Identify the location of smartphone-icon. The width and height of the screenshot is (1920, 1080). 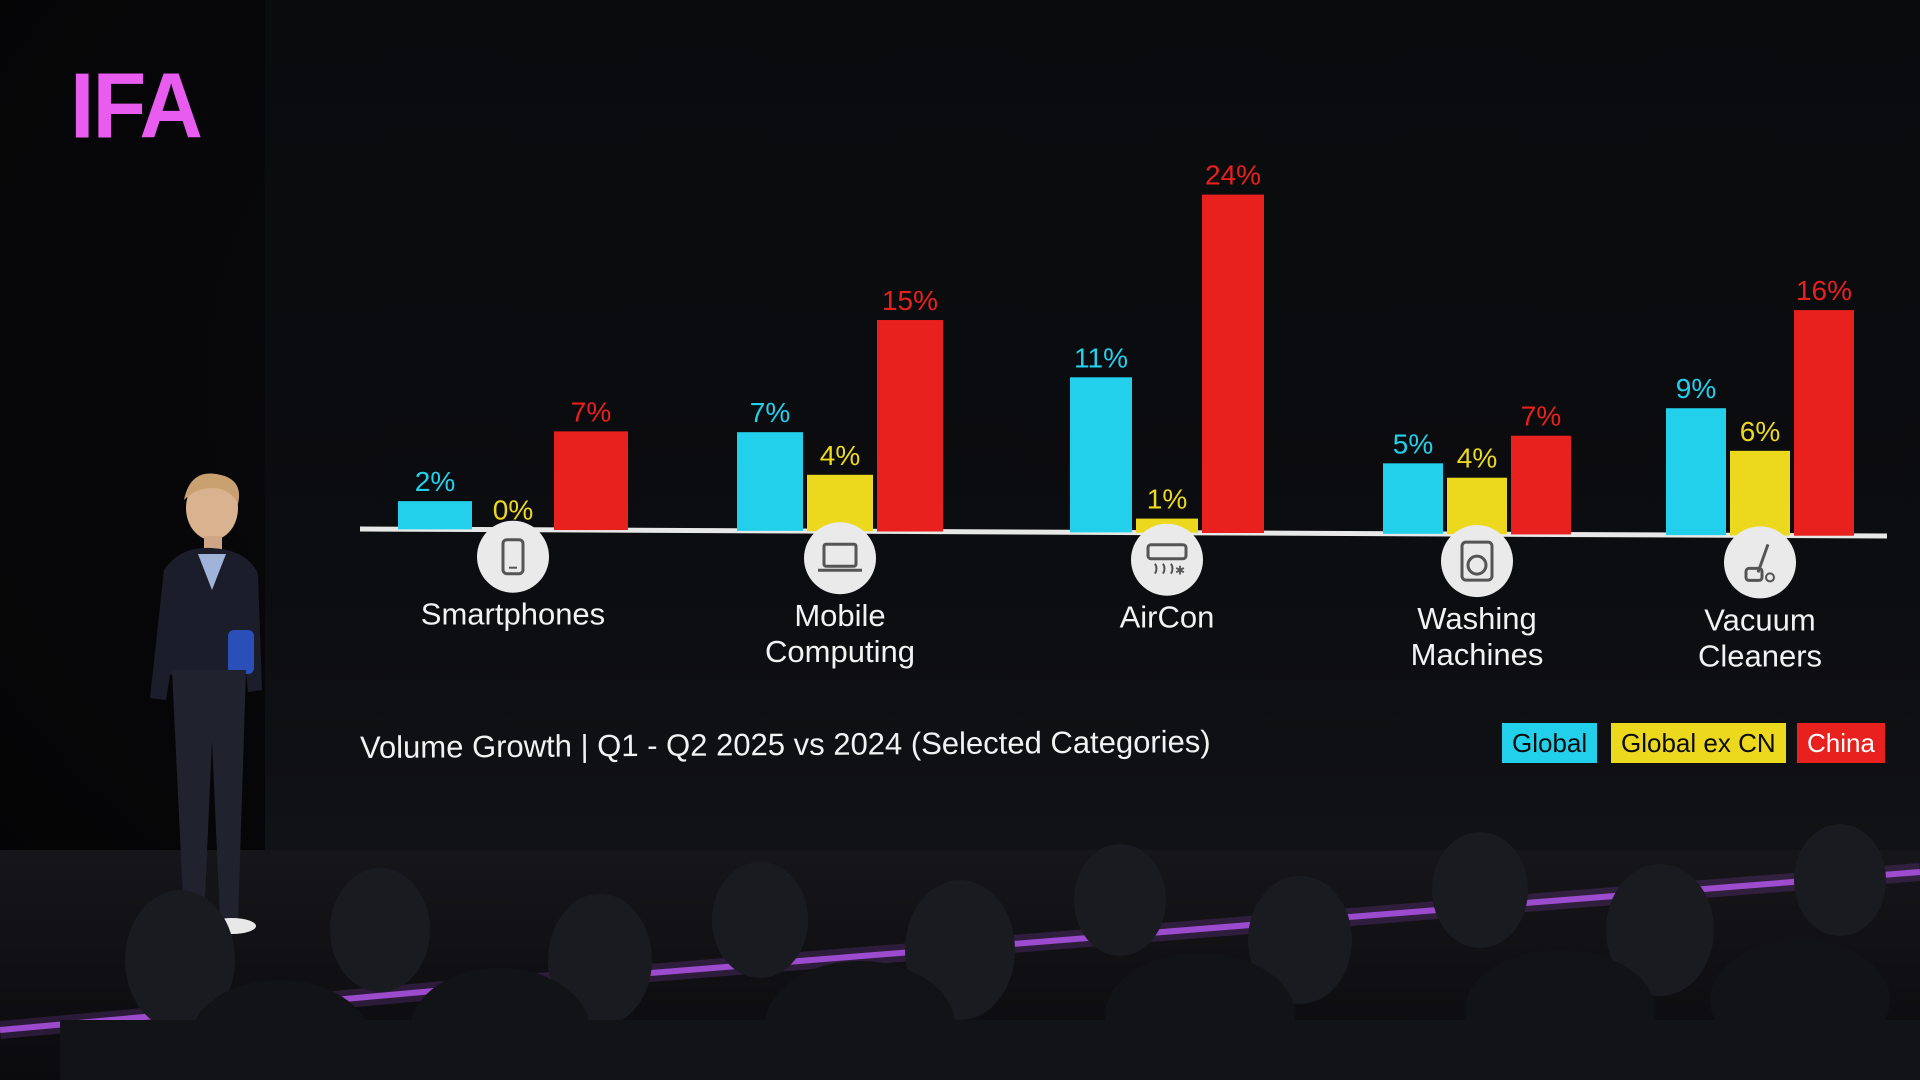
(513, 556).